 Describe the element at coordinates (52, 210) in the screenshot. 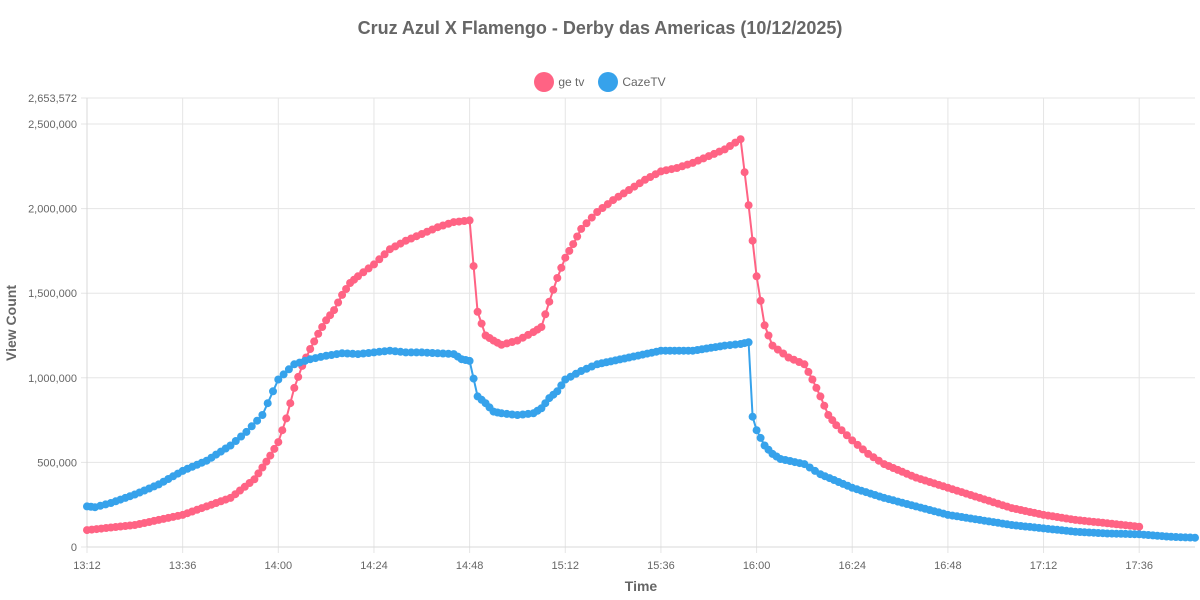

I see `y-tick-label: 2,000,000` at that location.